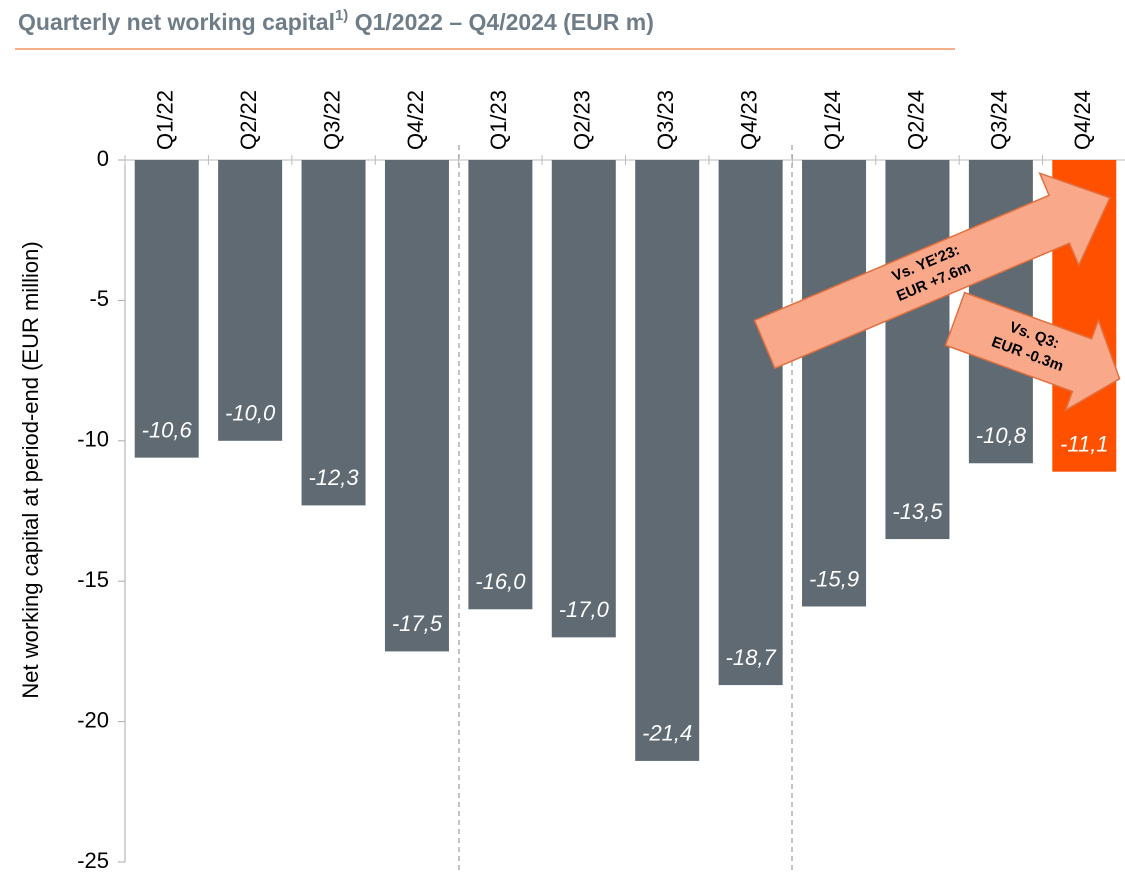 Image resolution: width=1125 pixels, height=872 pixels. Describe the element at coordinates (415, 120) in the screenshot. I see `x-tick-label: Q4/22` at that location.